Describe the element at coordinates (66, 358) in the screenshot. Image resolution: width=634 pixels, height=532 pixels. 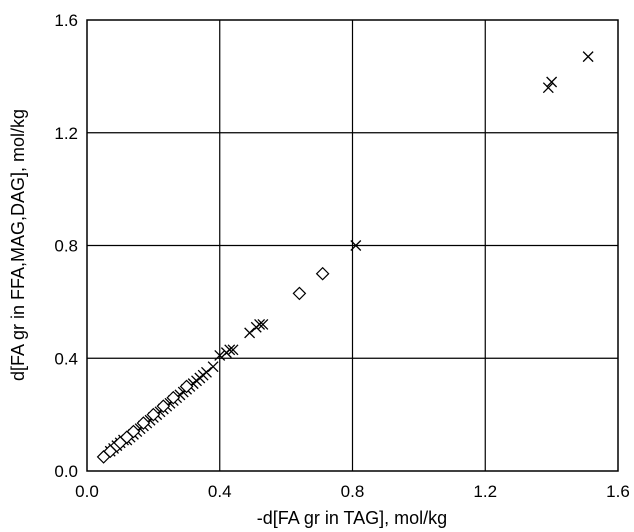
I see `y-tick-label: 0.4` at that location.